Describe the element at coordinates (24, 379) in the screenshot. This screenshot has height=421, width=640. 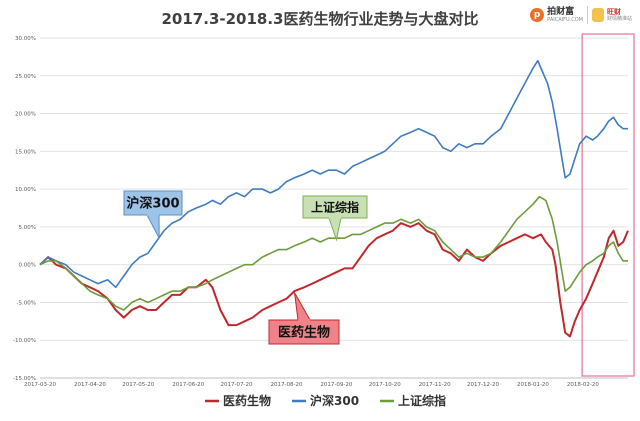
I see `y-tick-label-9: -15.00%` at that location.